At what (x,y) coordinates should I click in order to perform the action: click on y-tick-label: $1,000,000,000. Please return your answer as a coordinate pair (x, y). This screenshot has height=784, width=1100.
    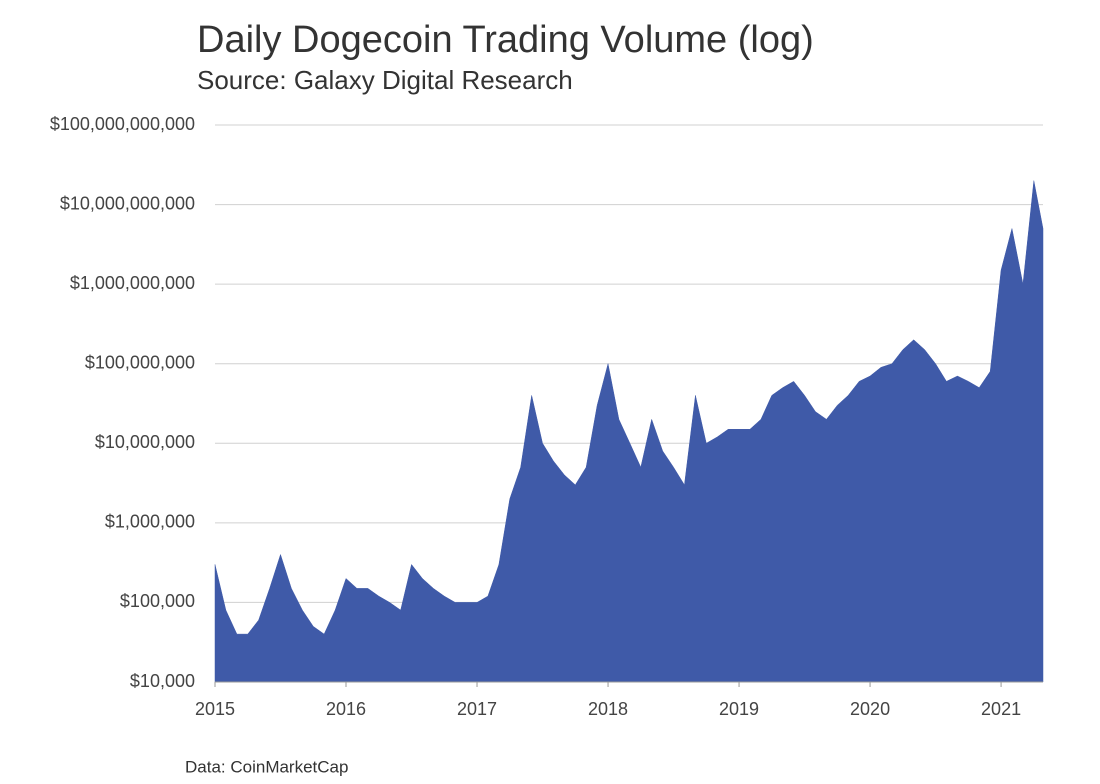
    Looking at the image, I should click on (132, 283).